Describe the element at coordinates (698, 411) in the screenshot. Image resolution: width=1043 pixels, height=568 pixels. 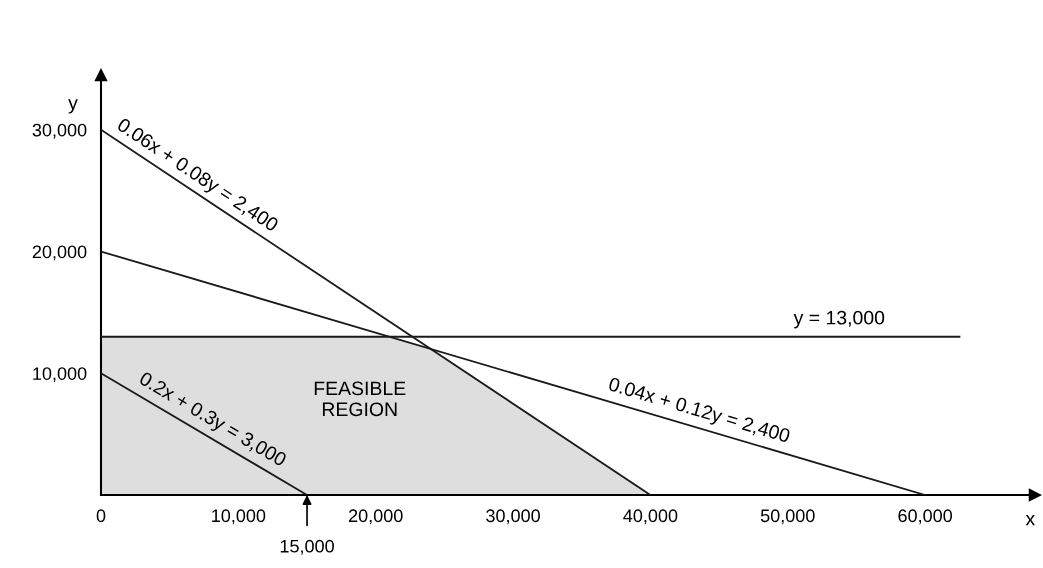
I see `text: 0.04x + 0.12y = 2,400` at that location.